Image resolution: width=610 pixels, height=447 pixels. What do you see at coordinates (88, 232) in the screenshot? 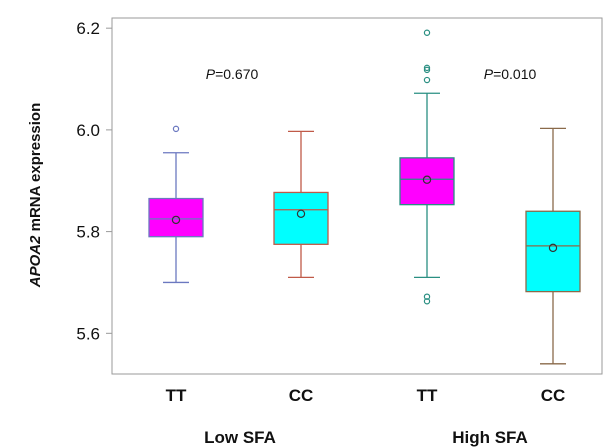
I see `y-tick-label: 5.8` at bounding box center [88, 232].